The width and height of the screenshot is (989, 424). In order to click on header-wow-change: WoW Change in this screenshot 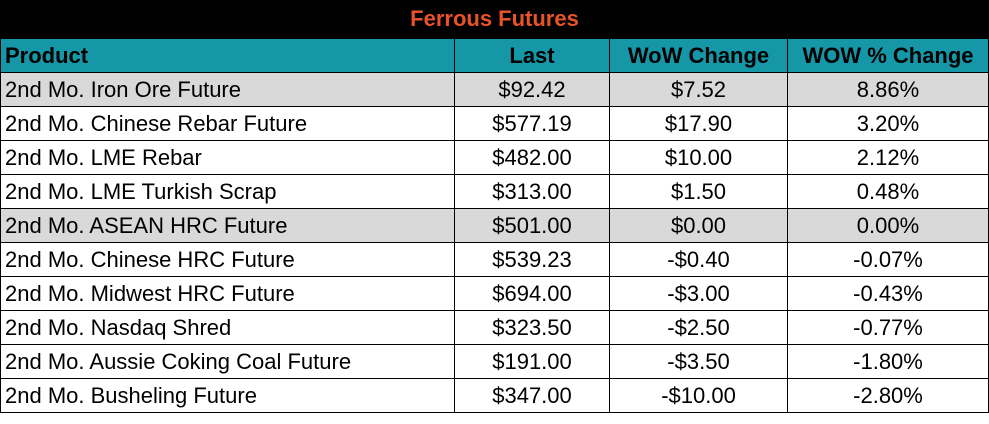, I will do `click(698, 55)`.